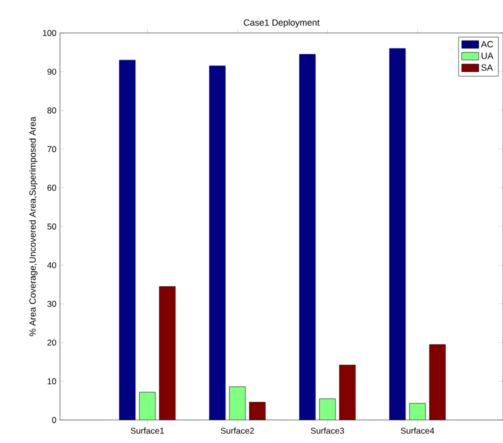 This screenshot has height=443, width=503. Describe the element at coordinates (51, 343) in the screenshot. I see `y-tick-label: 20` at that location.